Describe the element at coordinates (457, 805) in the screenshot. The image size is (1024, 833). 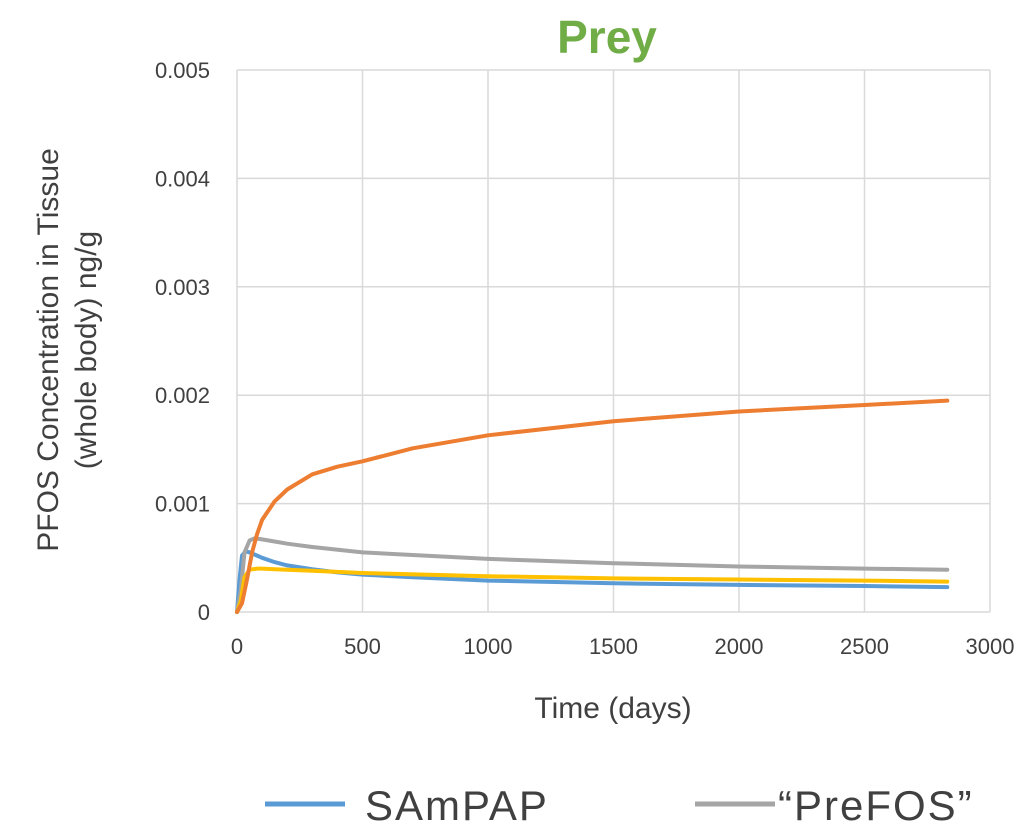
I see `legend-label-sampap: SAmPAP` at that location.